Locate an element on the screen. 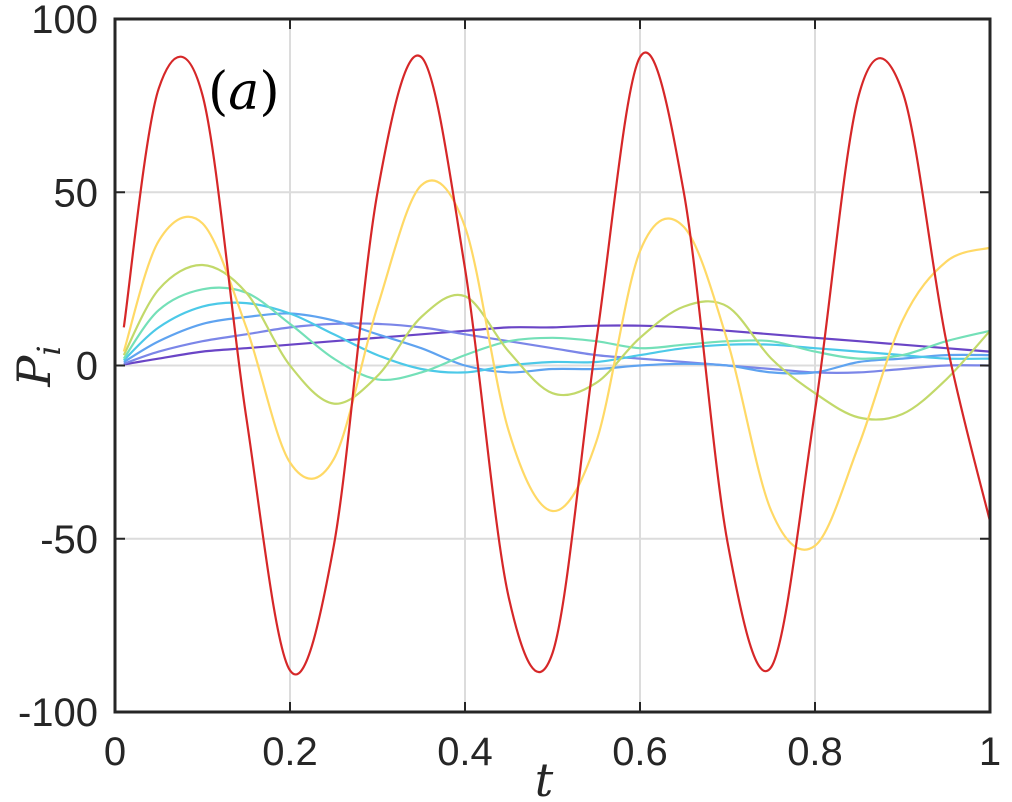  x-tick-label: 0.6 is located at coordinates (640, 752).